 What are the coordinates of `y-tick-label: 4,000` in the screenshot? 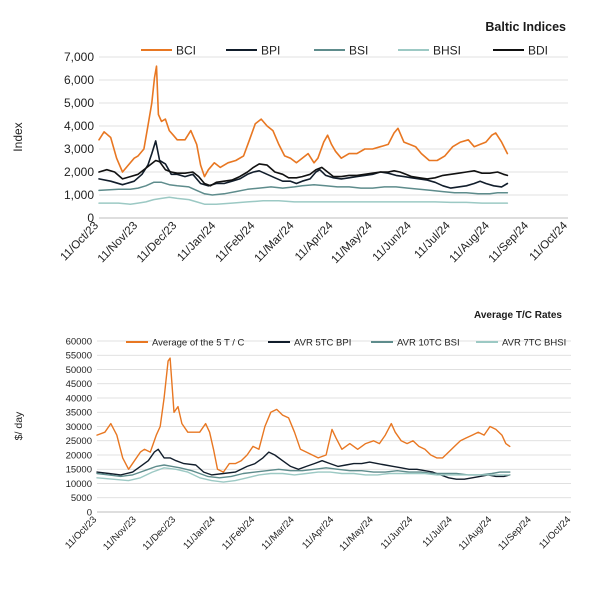 It's located at (79, 126).